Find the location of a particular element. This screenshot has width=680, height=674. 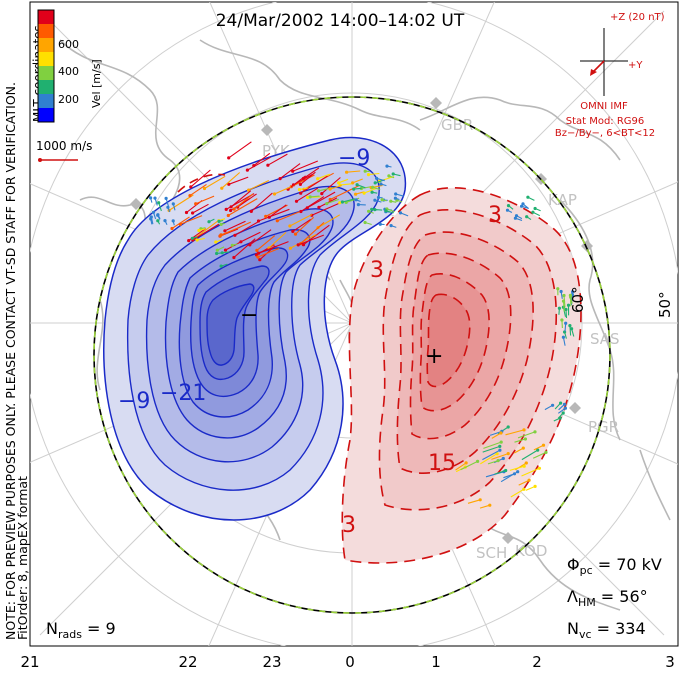

velocity-colorbar: 600 400 200 Vel [m/s] is located at coordinates (70, 66).